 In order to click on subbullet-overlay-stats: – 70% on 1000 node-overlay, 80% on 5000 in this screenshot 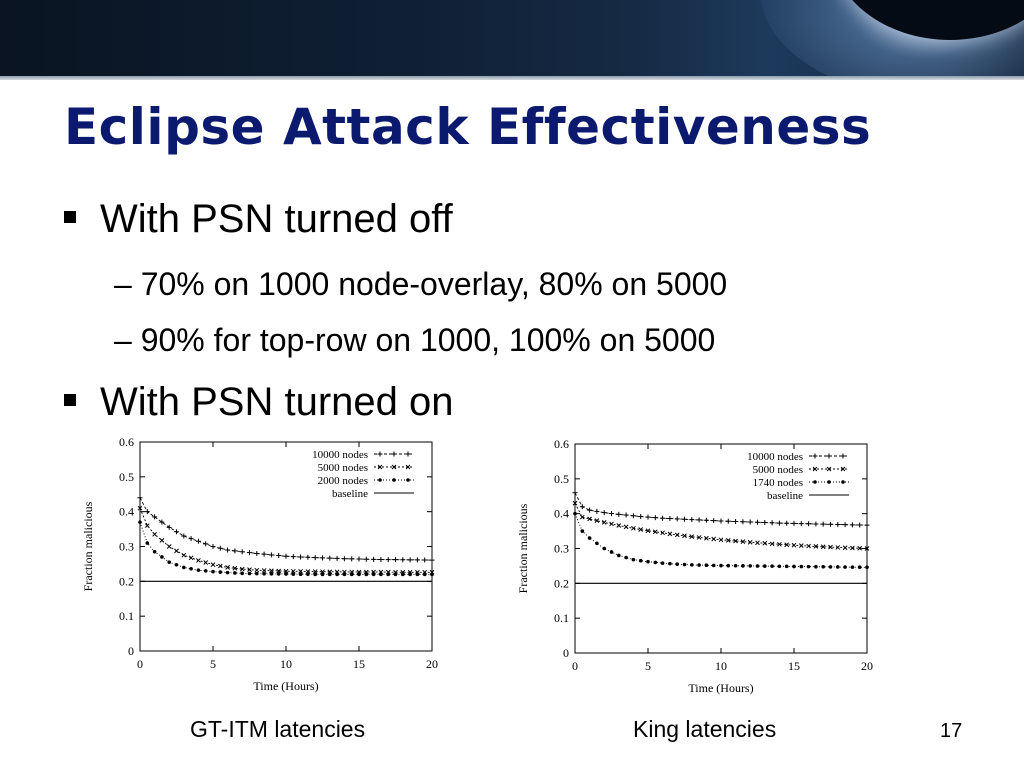, I will do `click(421, 284)`.